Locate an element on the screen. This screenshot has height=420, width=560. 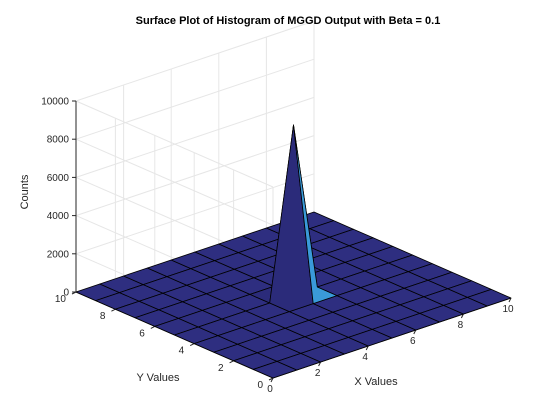
x-tick-label: 4 is located at coordinates (365, 357).